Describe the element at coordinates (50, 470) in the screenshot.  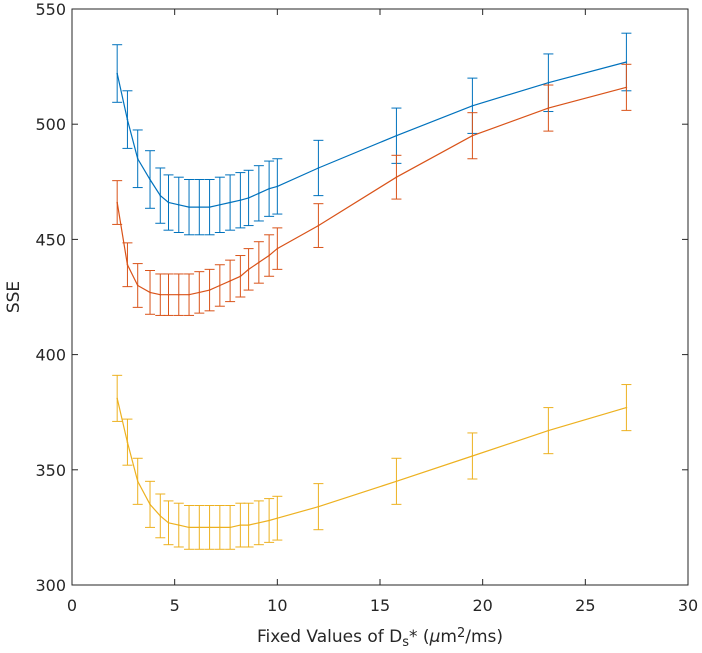
I see `y-tick-label: 350` at that location.